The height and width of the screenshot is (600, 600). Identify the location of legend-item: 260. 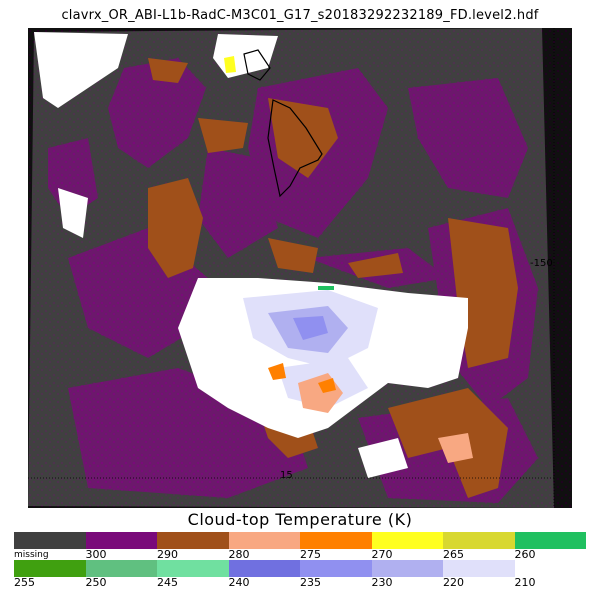
(550, 546).